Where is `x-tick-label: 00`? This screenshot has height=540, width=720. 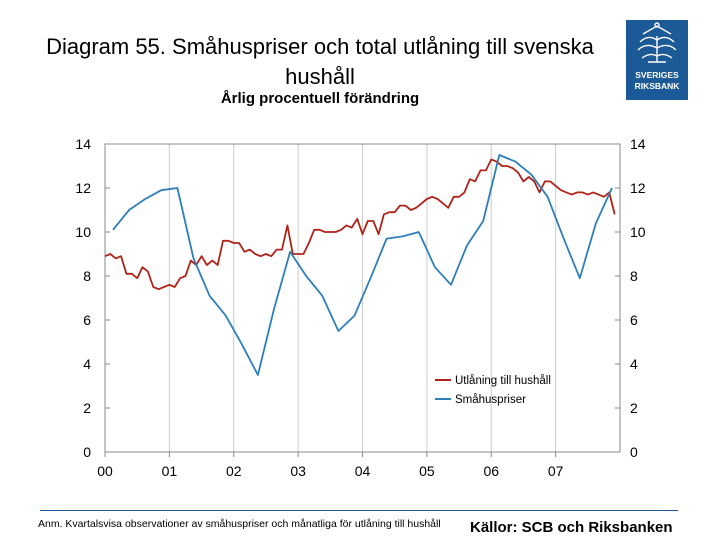 x-tick-label: 00 is located at coordinates (105, 471).